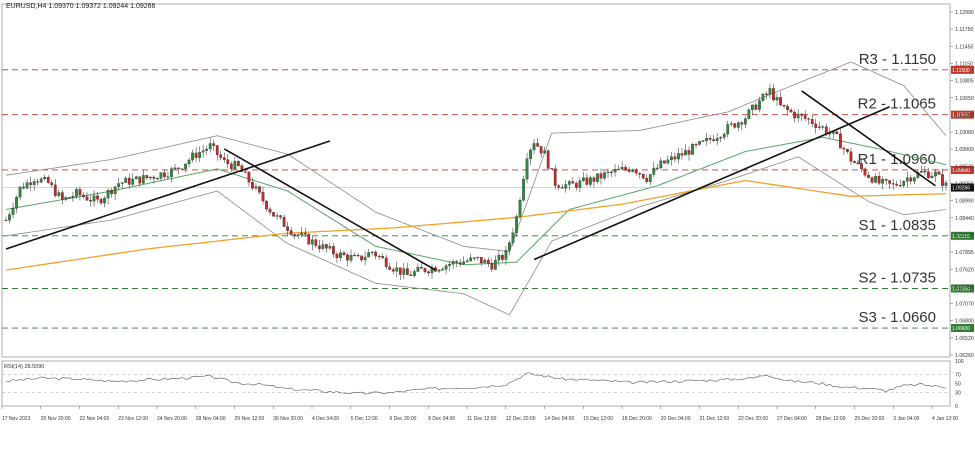  I want to click on y-tick-label: 1.07895, so click(964, 253).